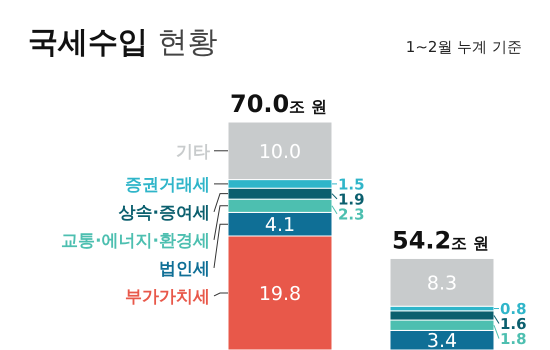 The width and height of the screenshot is (550, 350). Describe the element at coordinates (167, 184) in the screenshot. I see `series-label: 증권거래세` at that location.